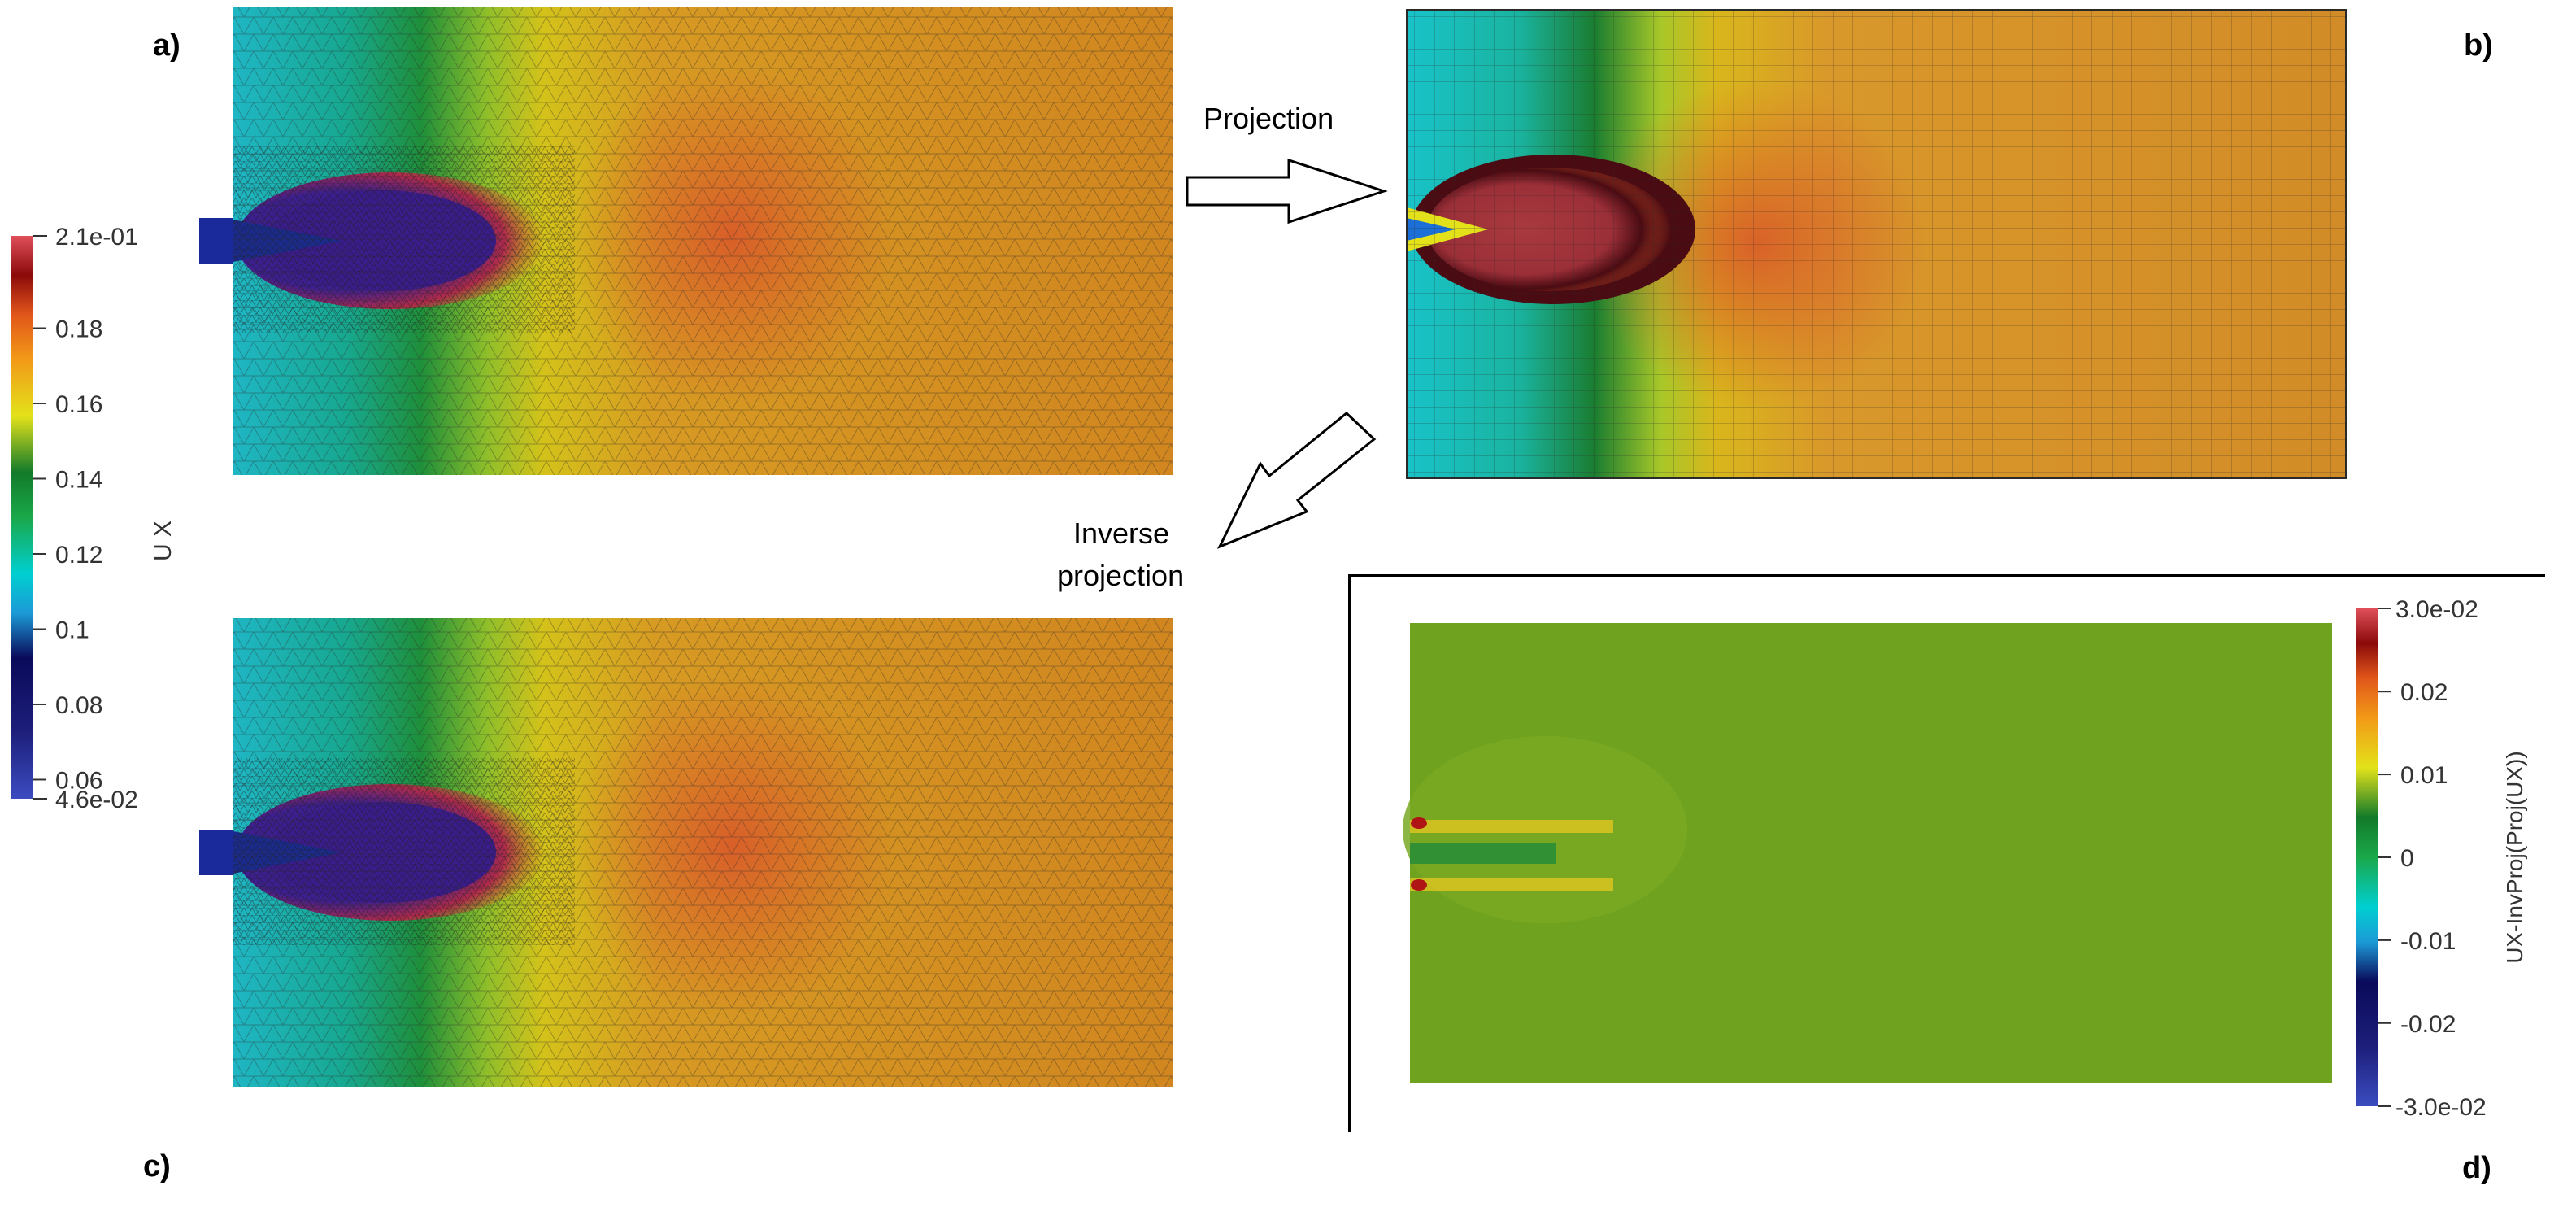 The height and width of the screenshot is (1216, 2576). I want to click on panel-c-inlet, so click(216, 853).